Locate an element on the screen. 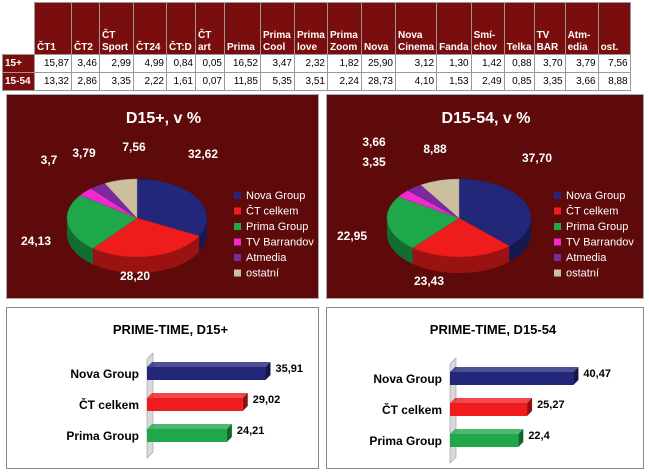 The width and height of the screenshot is (649, 474). bar-chart-title: PRIME-TIME, D15+ is located at coordinates (171, 329).